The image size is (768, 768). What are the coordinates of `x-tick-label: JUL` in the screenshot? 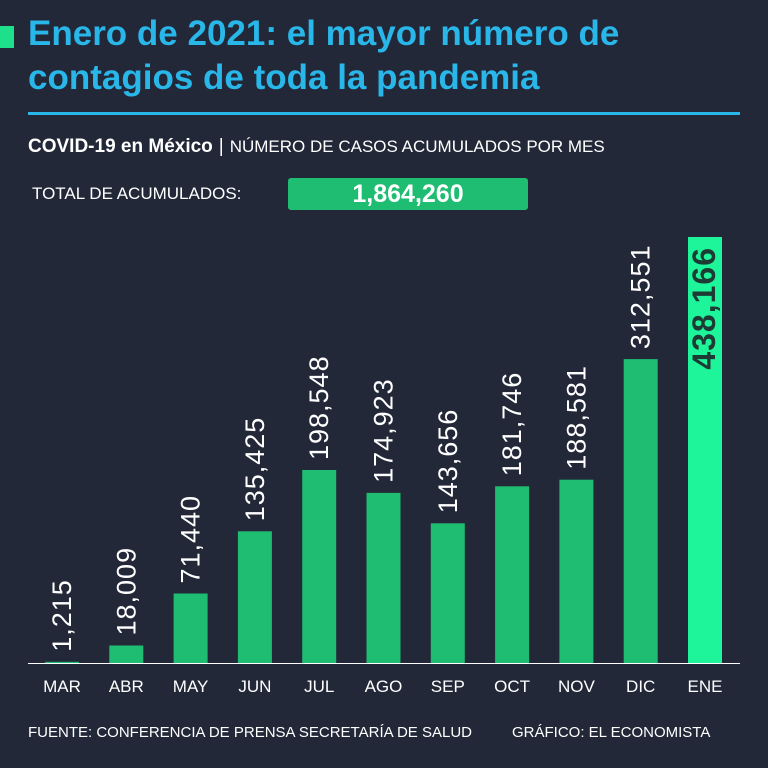 It's located at (319, 686).